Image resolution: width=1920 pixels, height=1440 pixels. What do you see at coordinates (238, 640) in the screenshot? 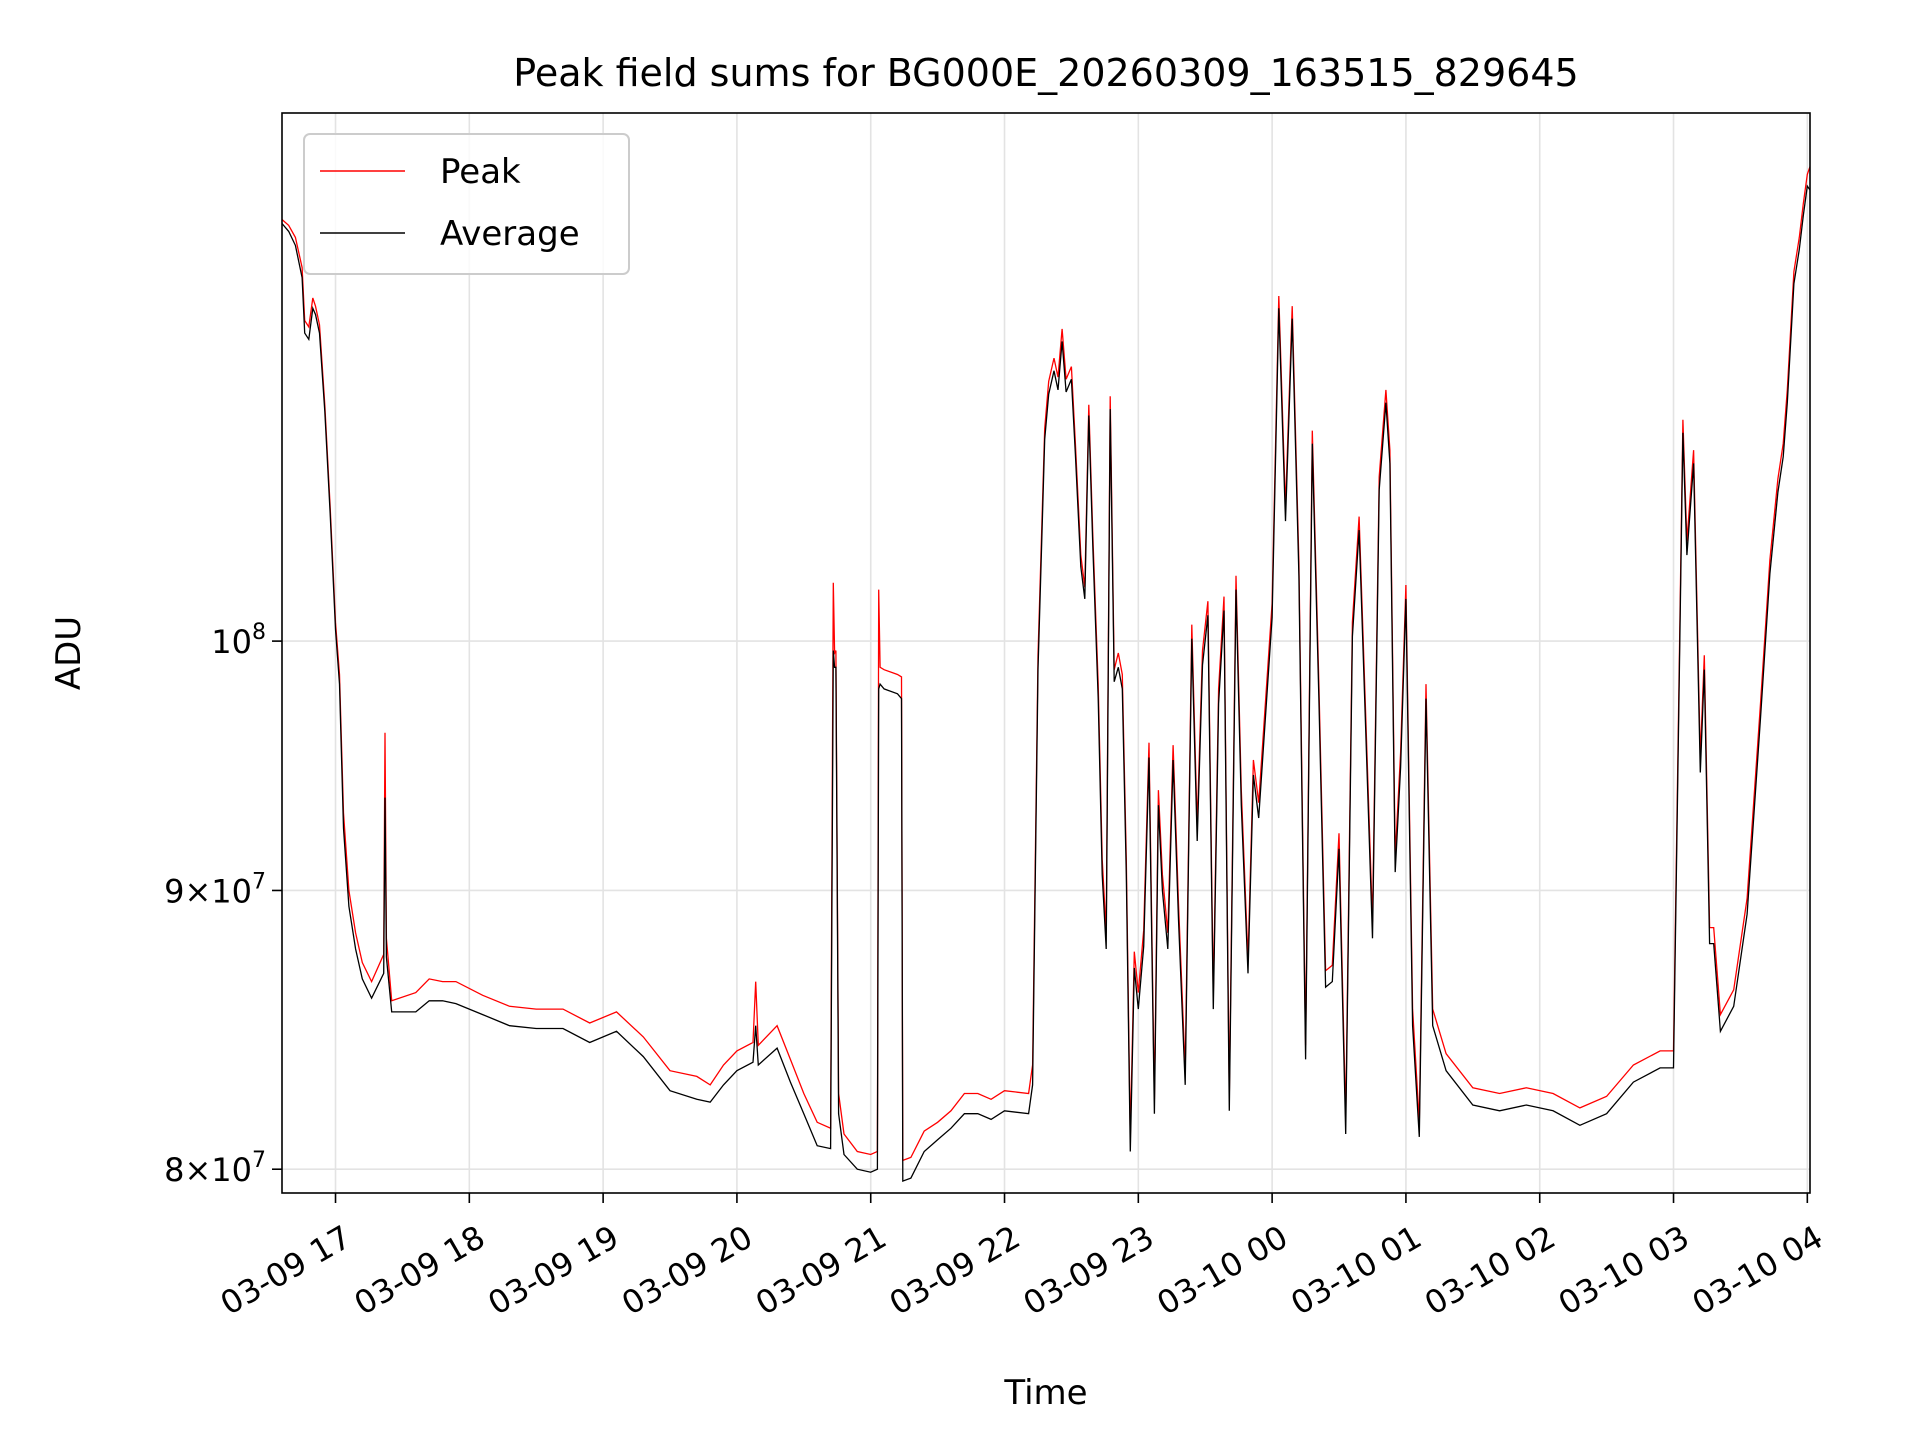
I see `y-tick-label: 108` at bounding box center [238, 640].